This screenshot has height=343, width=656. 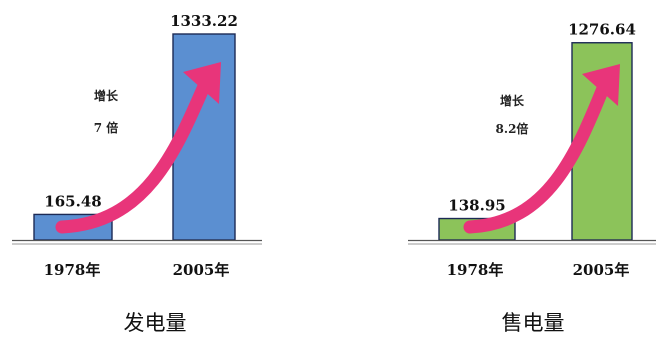 I want to click on value-label-2: 1333.22, so click(x=204, y=21).